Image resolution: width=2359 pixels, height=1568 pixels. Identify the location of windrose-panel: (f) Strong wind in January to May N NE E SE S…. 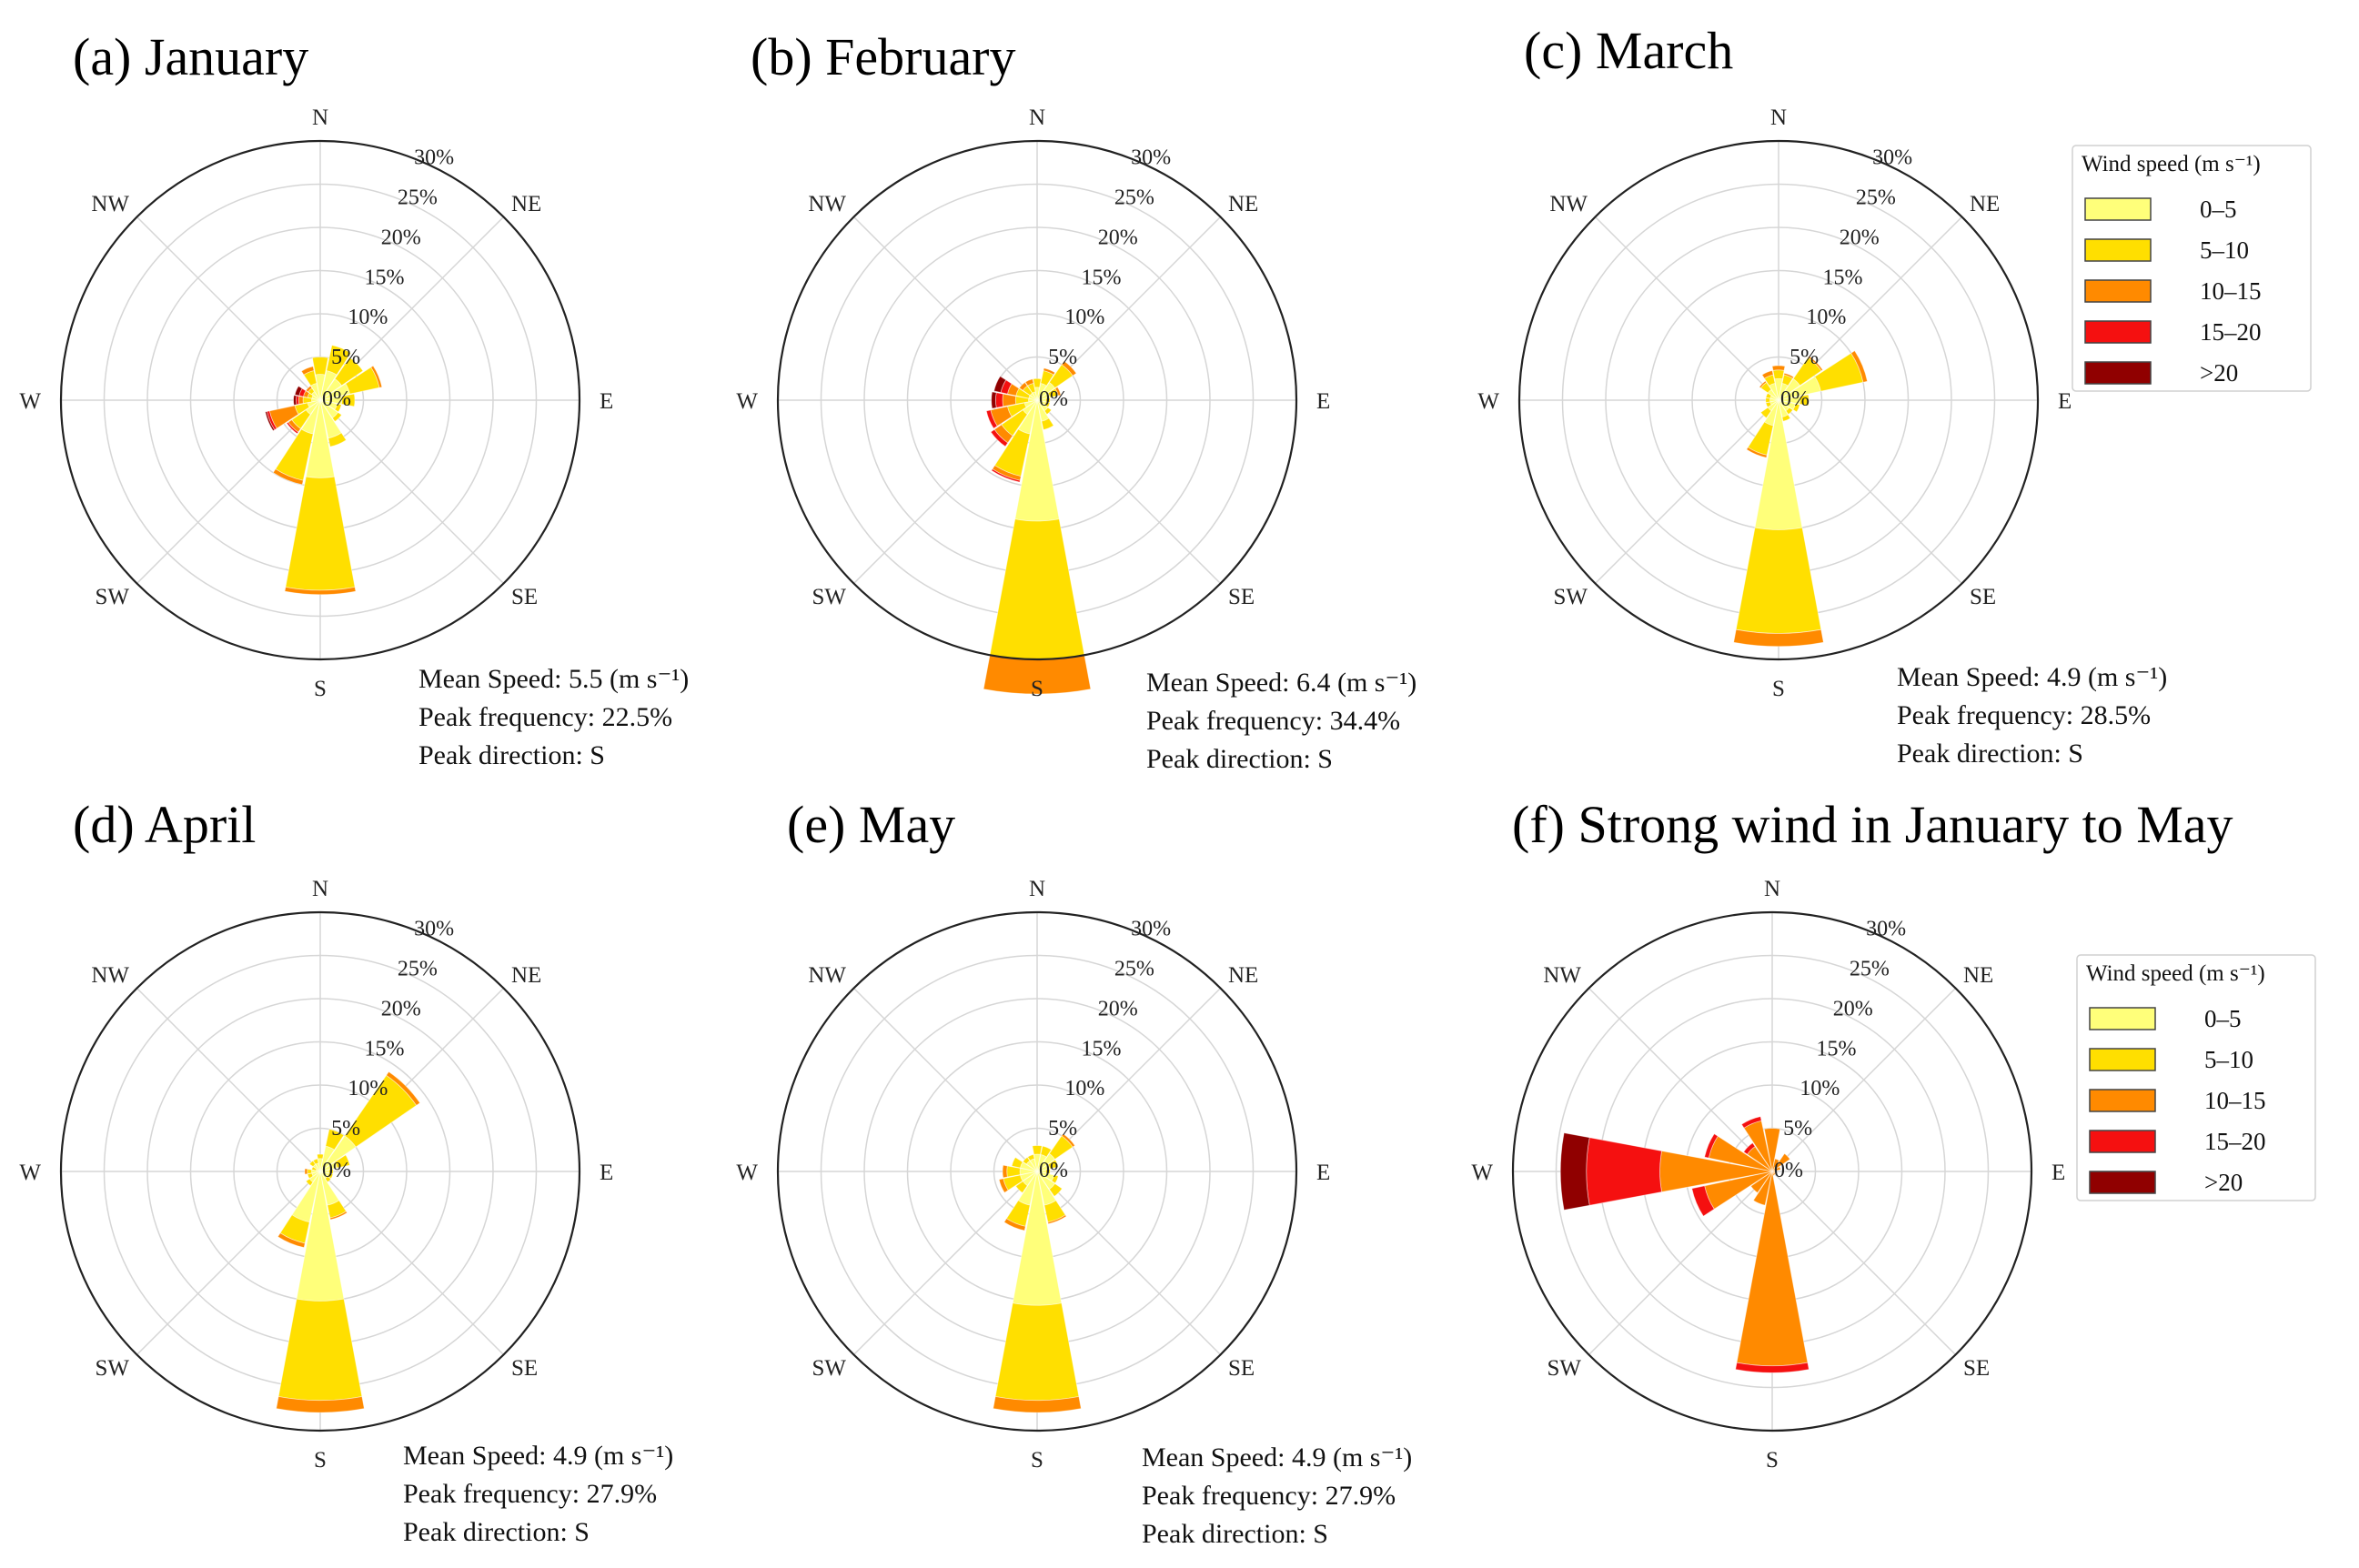
(1852, 1134).